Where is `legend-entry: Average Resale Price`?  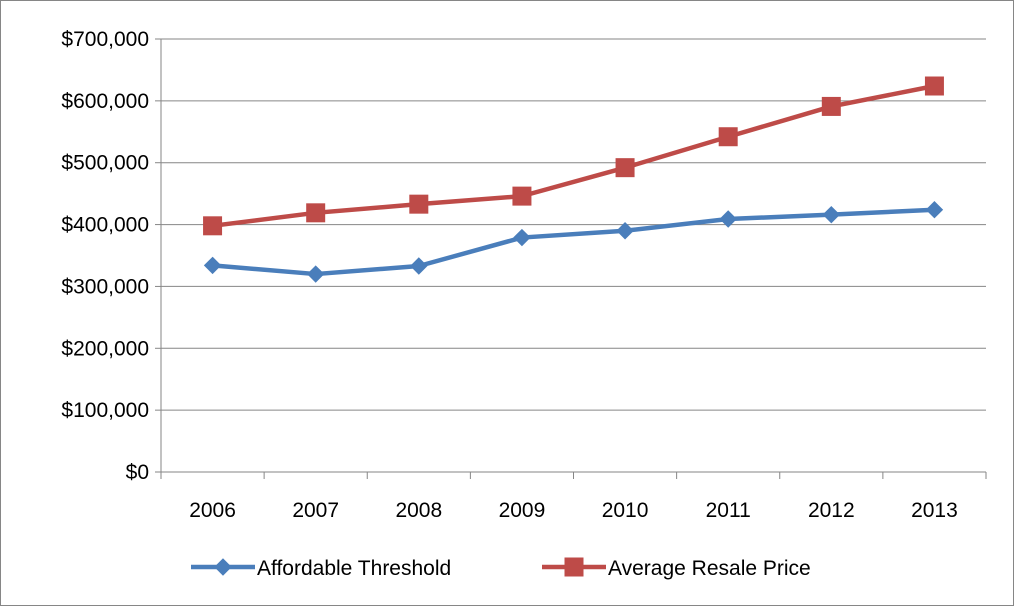
legend-entry: Average Resale Price is located at coordinates (676, 568).